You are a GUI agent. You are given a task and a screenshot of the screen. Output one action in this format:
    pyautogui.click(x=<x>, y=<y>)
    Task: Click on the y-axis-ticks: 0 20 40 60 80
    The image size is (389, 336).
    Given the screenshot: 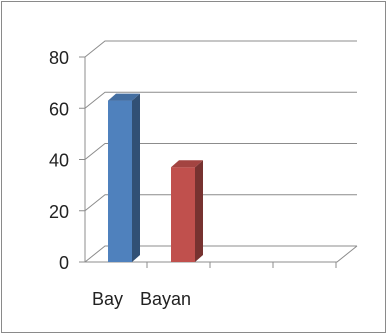 What is the action you would take?
    pyautogui.click(x=59, y=160)
    